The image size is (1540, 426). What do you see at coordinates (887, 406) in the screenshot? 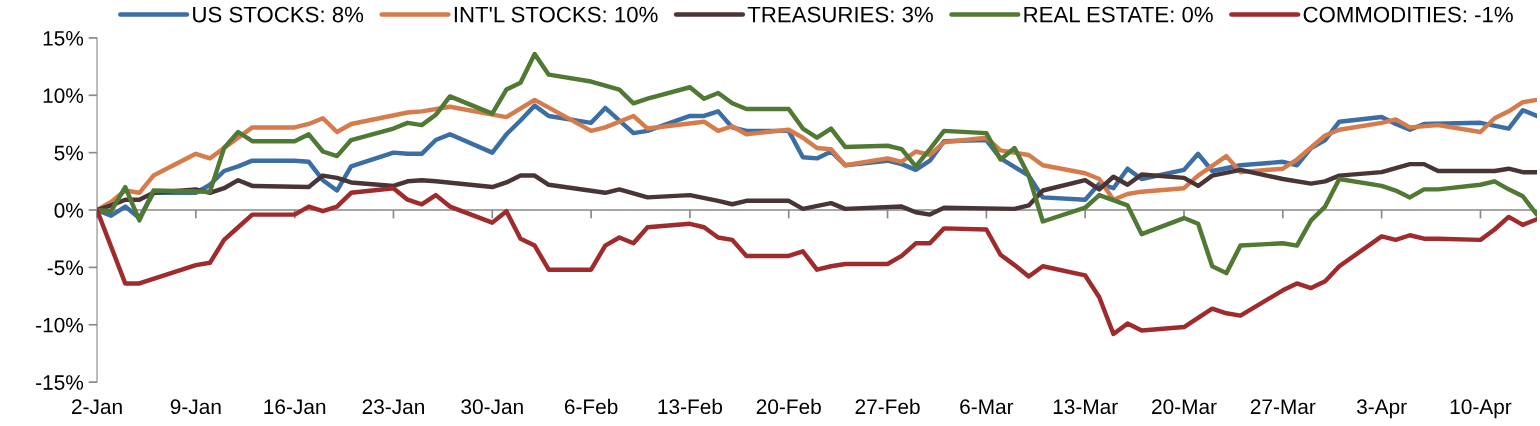
I see `x-tick-label: 27-Feb` at bounding box center [887, 406].